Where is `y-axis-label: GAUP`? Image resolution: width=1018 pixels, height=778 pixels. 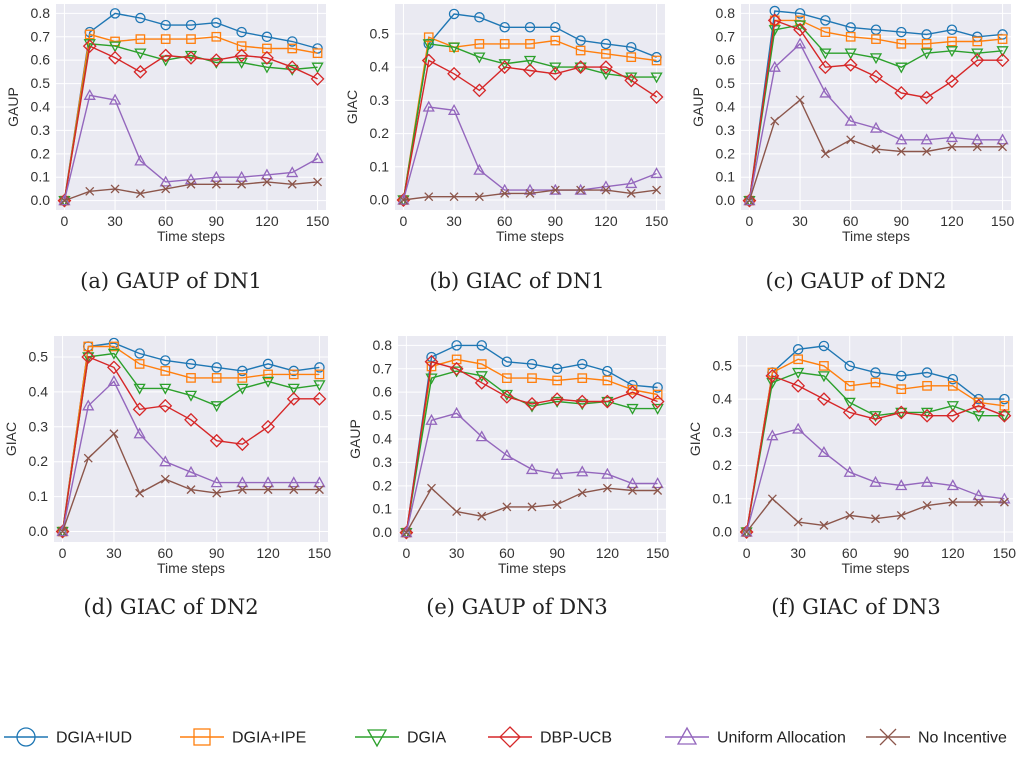 y-axis-label: GAUP is located at coordinates (698, 107).